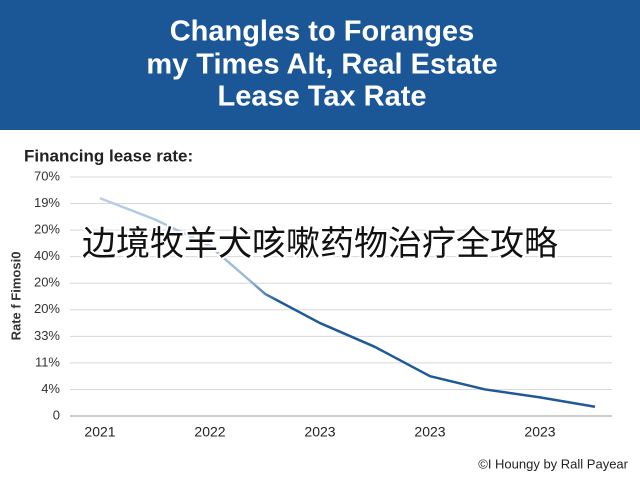 The width and height of the screenshot is (640, 485). Describe the element at coordinates (50, 388) in the screenshot. I see `y-tick-label: 4%` at that location.